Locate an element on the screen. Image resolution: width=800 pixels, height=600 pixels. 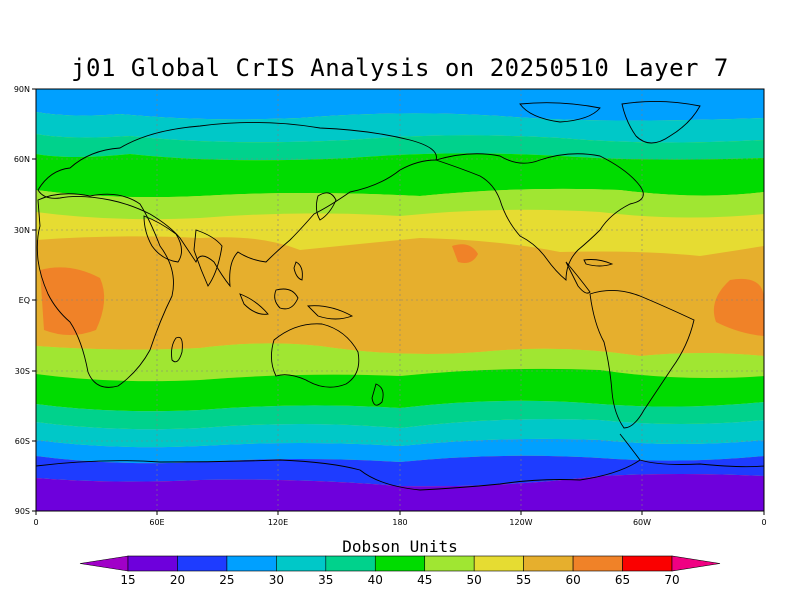
coastline-greenland is located at coordinates (661, 122).